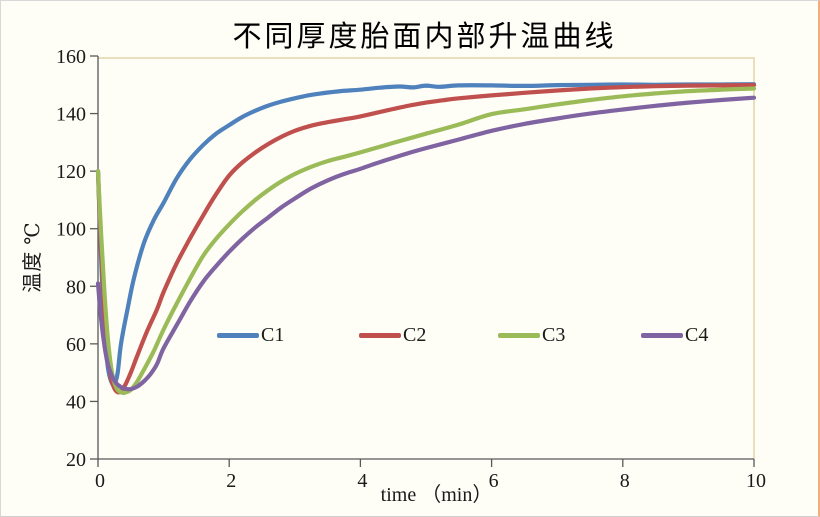  Describe the element at coordinates (76, 287) in the screenshot. I see `y-tick-label: 80` at that location.